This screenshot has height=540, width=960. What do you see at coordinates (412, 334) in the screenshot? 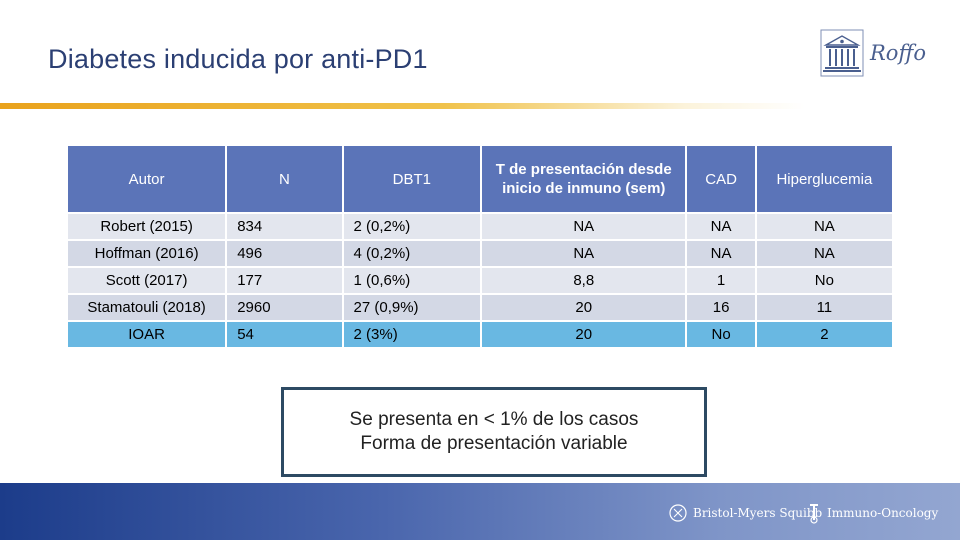
I see `cell-dbt1: 2 (3%)` at bounding box center [412, 334].